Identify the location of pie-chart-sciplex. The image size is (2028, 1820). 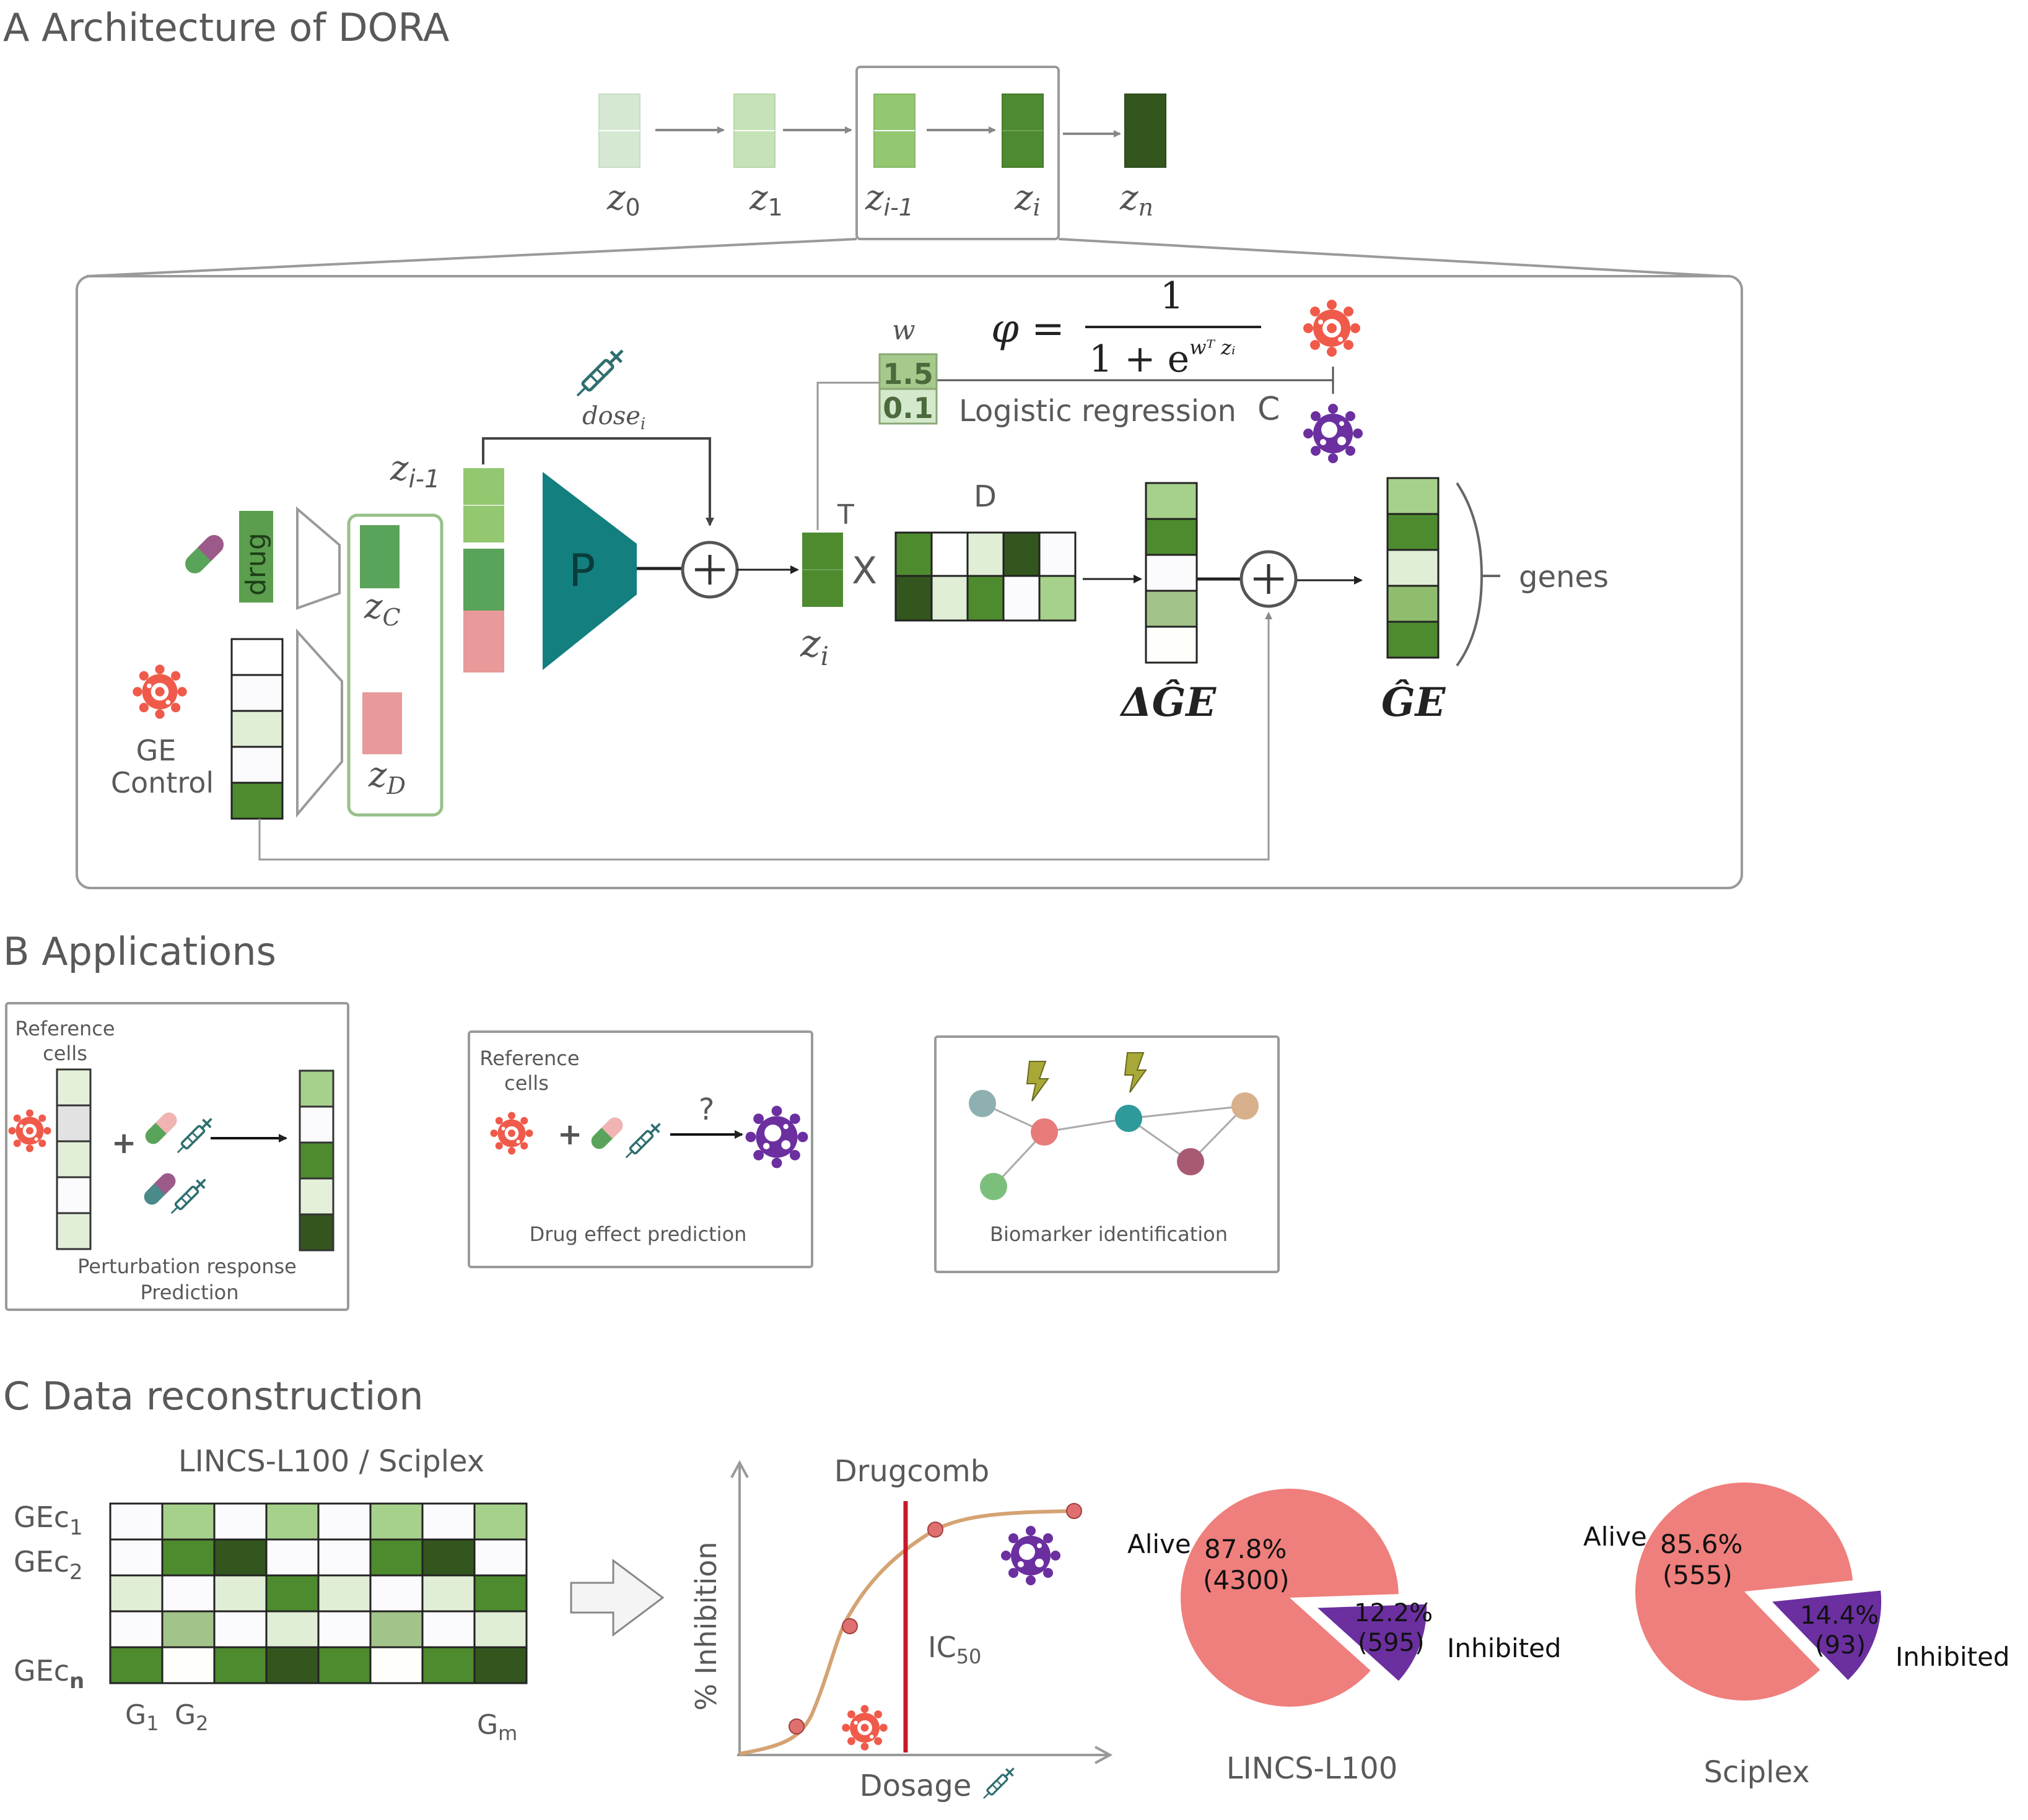
(1758, 1591).